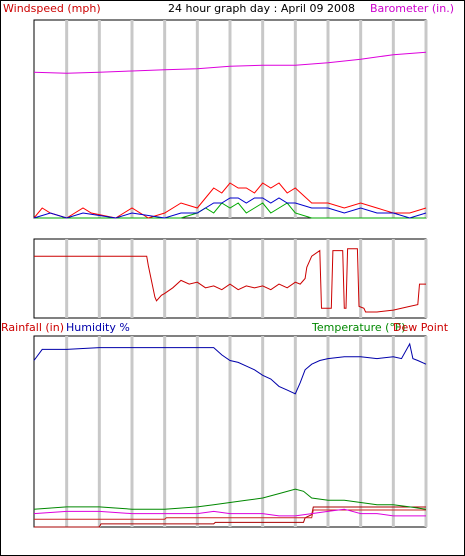 The height and width of the screenshot is (556, 465). Describe the element at coordinates (421, 327) in the screenshot. I see `dewpoint-axis-label: Dew Point` at that location.